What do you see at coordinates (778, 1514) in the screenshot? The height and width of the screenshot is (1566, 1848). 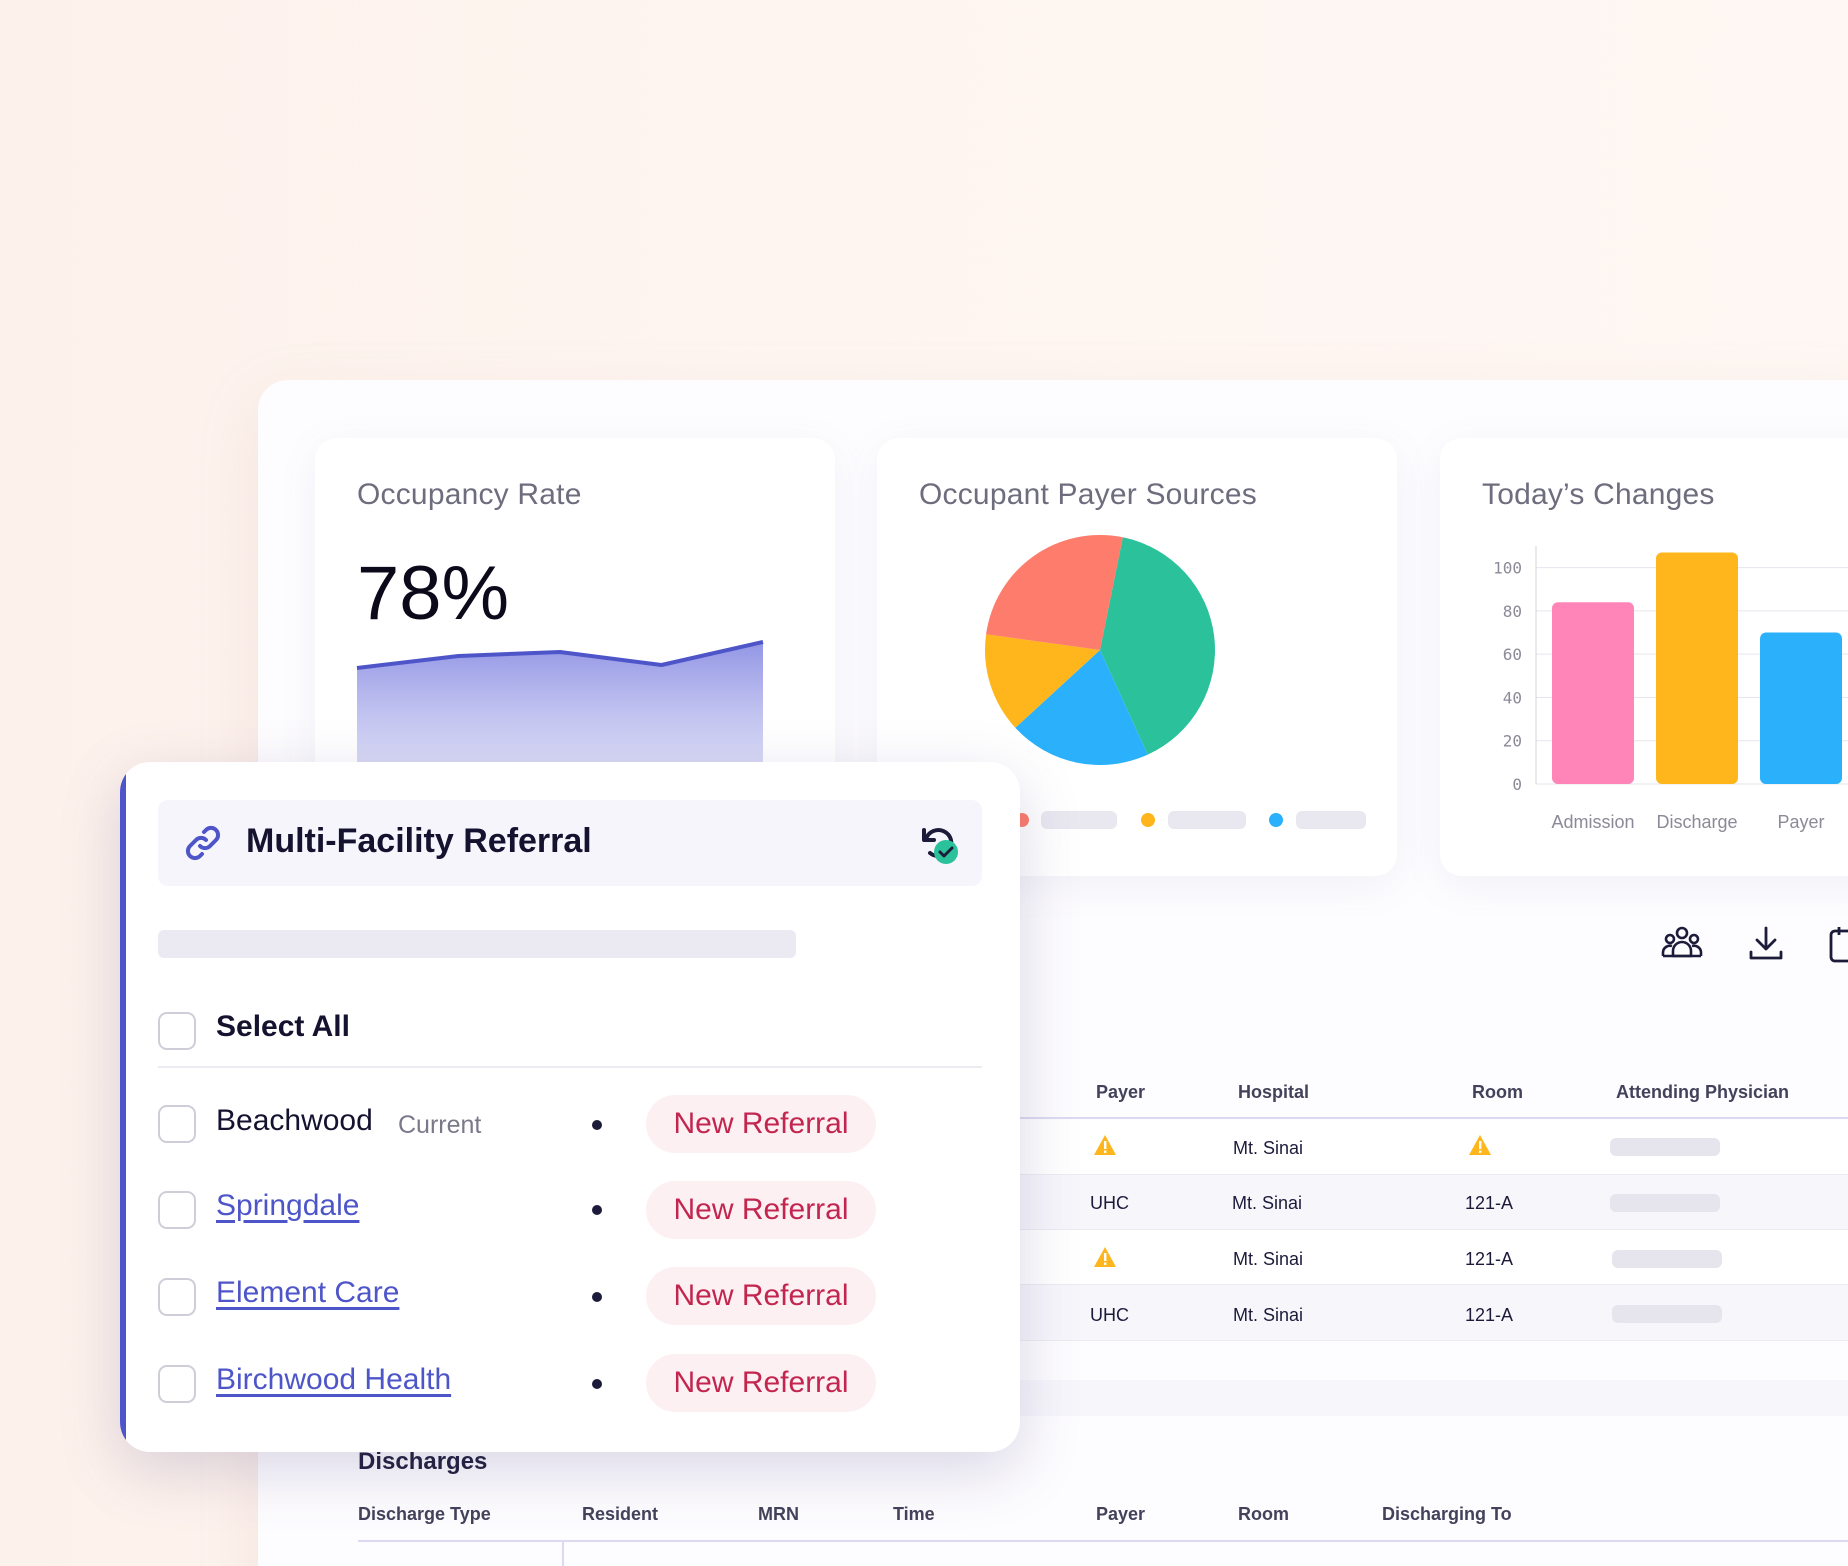 I see `column-header-mrn: MRN` at bounding box center [778, 1514].